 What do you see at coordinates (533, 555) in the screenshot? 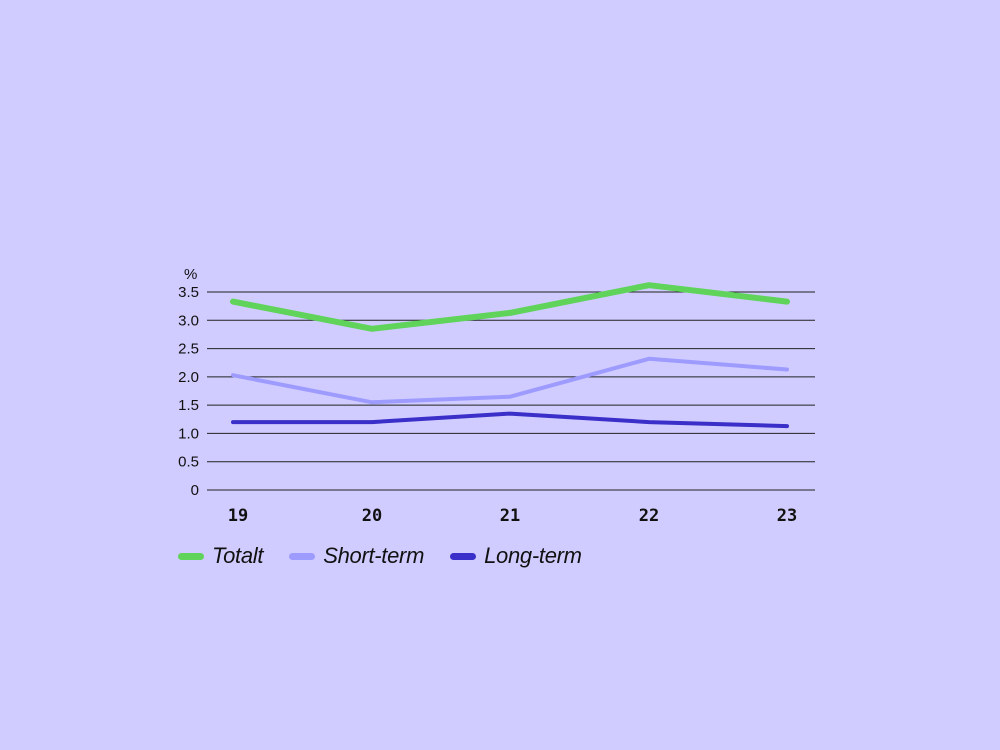
I see `legend-label-long-term: Long-term` at bounding box center [533, 555].